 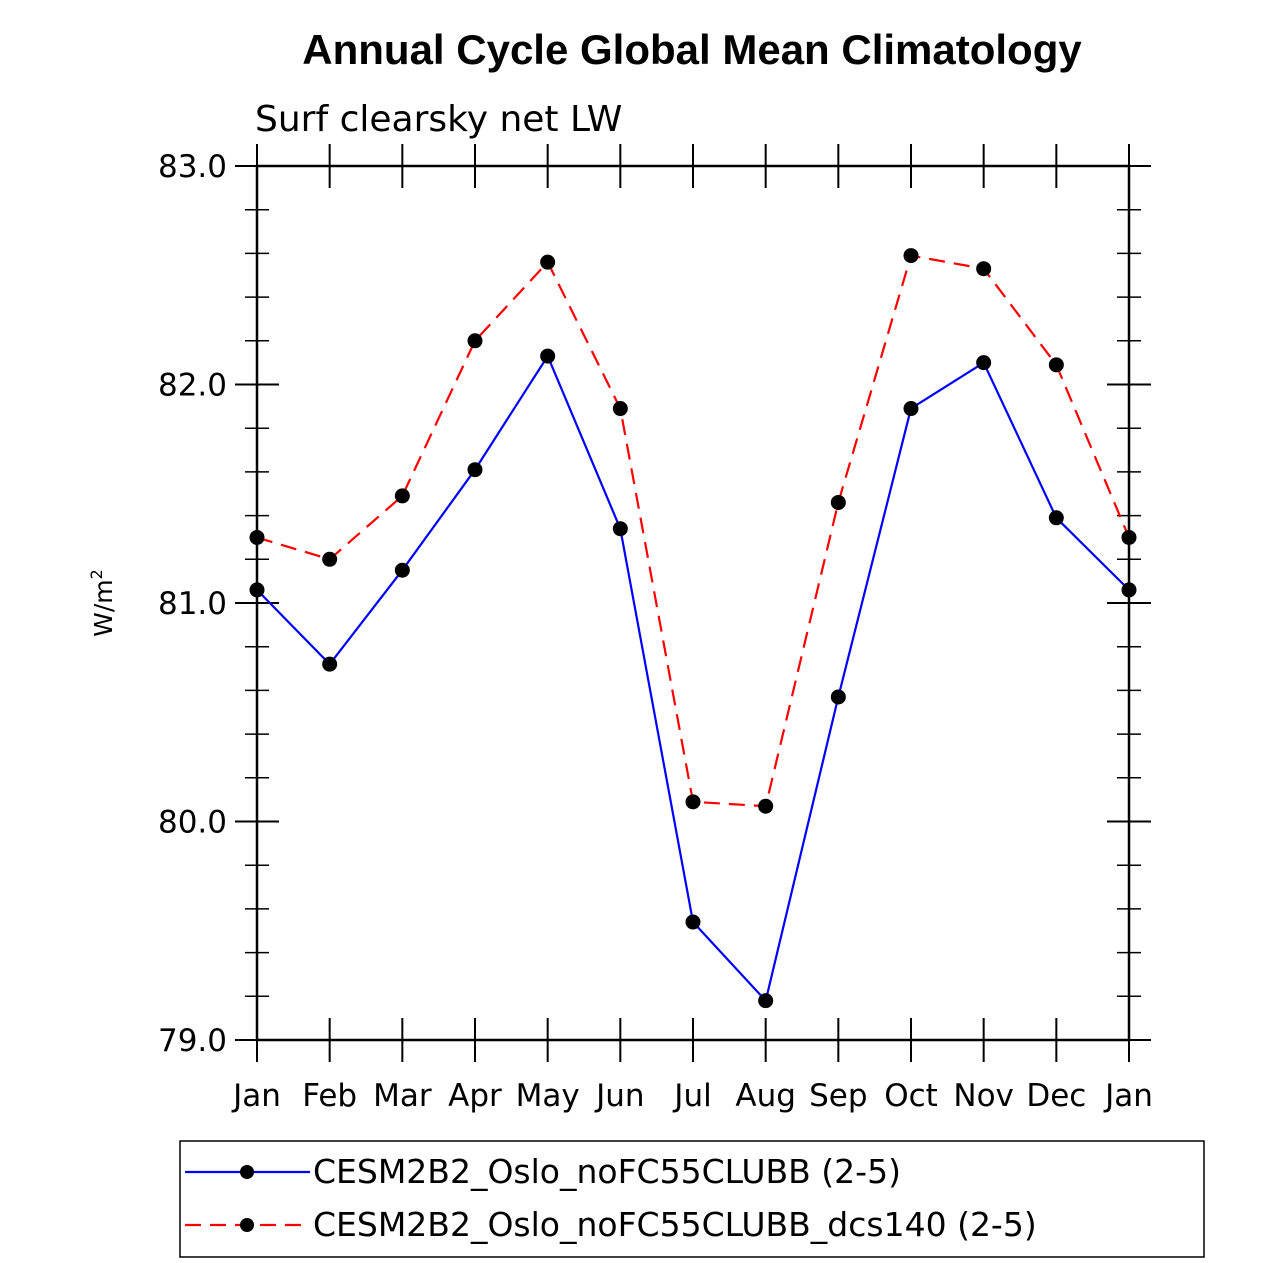 What do you see at coordinates (1056, 1096) in the screenshot?
I see `x-tick-label: Dec` at bounding box center [1056, 1096].